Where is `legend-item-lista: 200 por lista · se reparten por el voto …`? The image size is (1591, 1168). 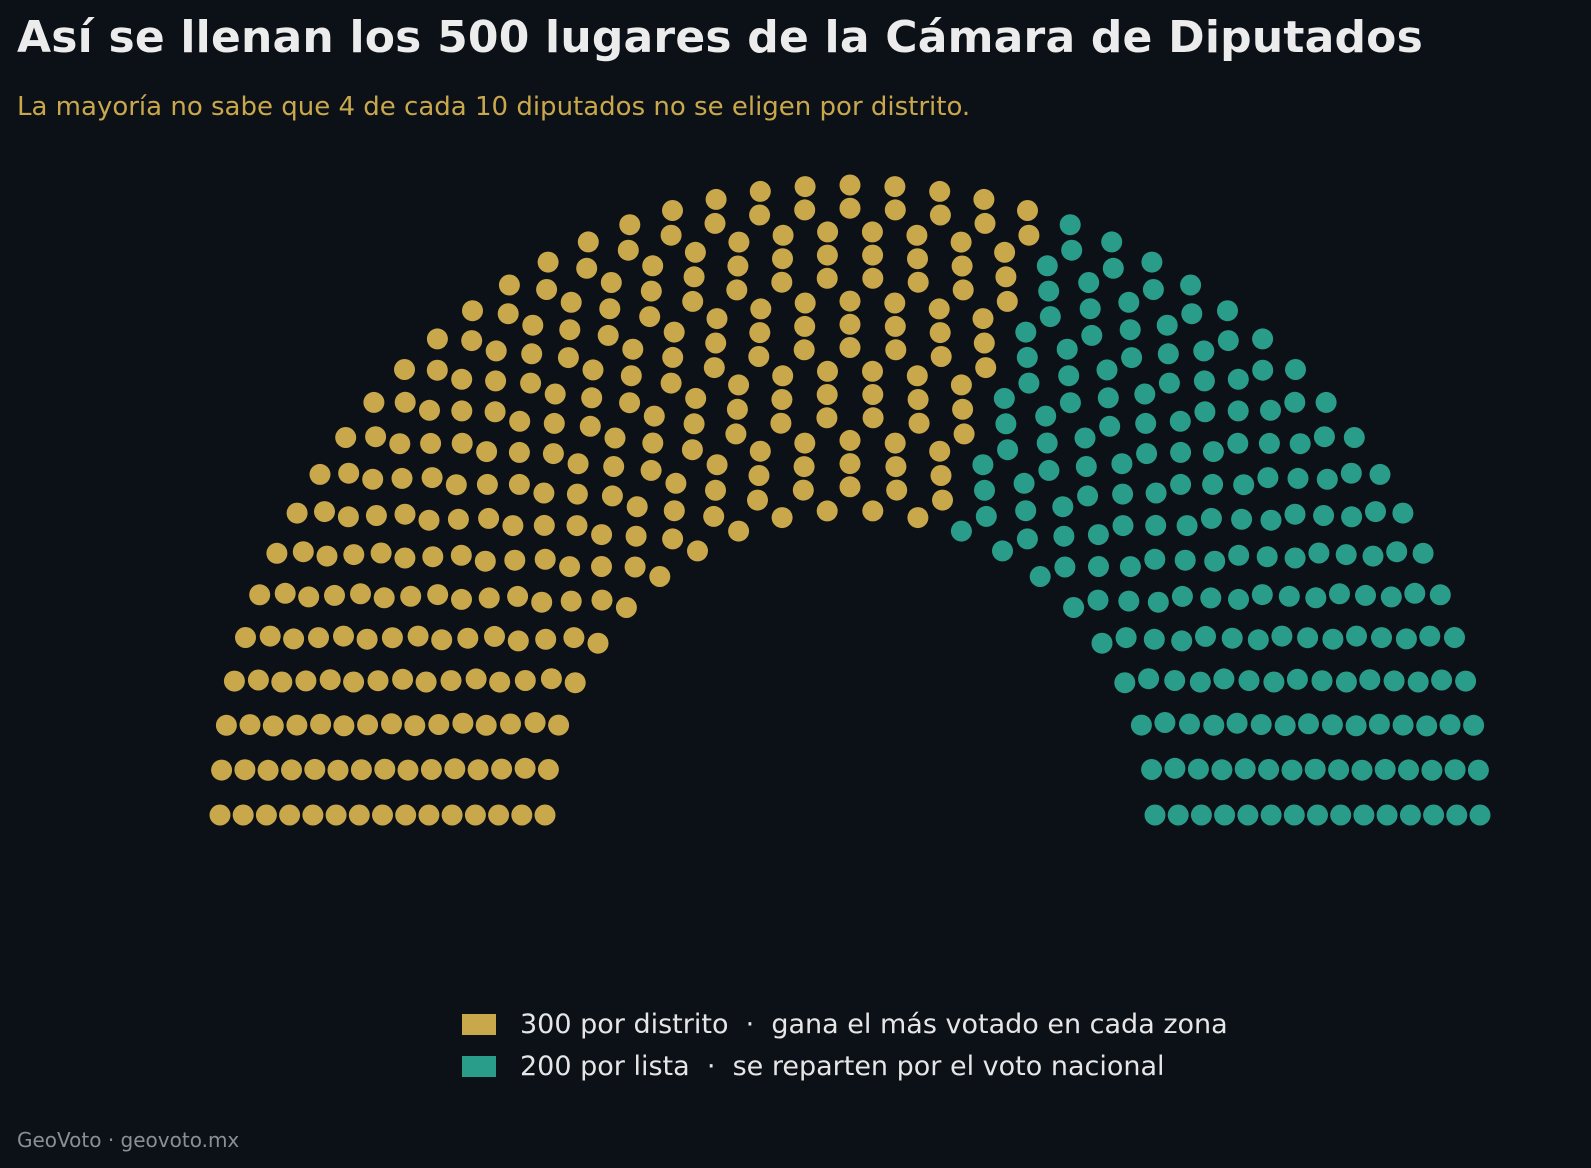
legend-item-lista: 200 por lista · se reparten por el voto … is located at coordinates (845, 1066).